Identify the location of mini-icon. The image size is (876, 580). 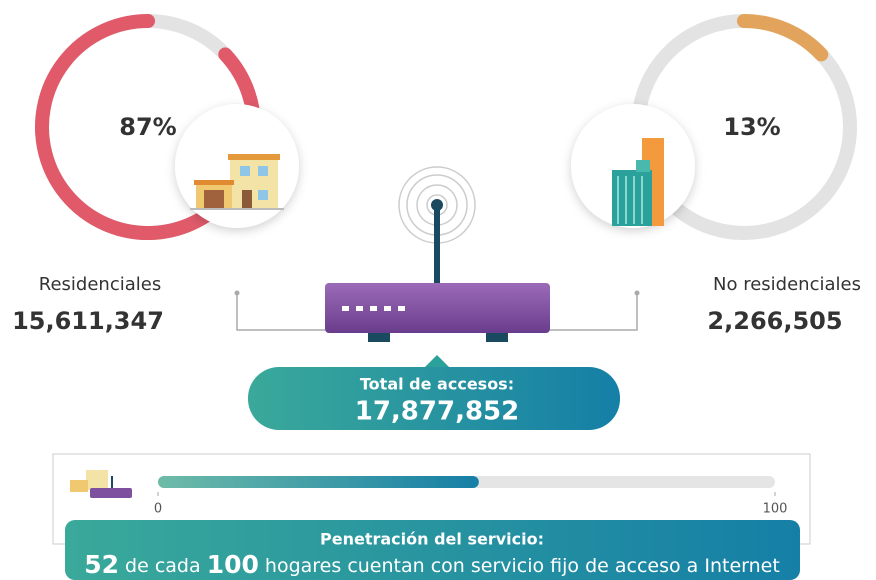
(101, 484).